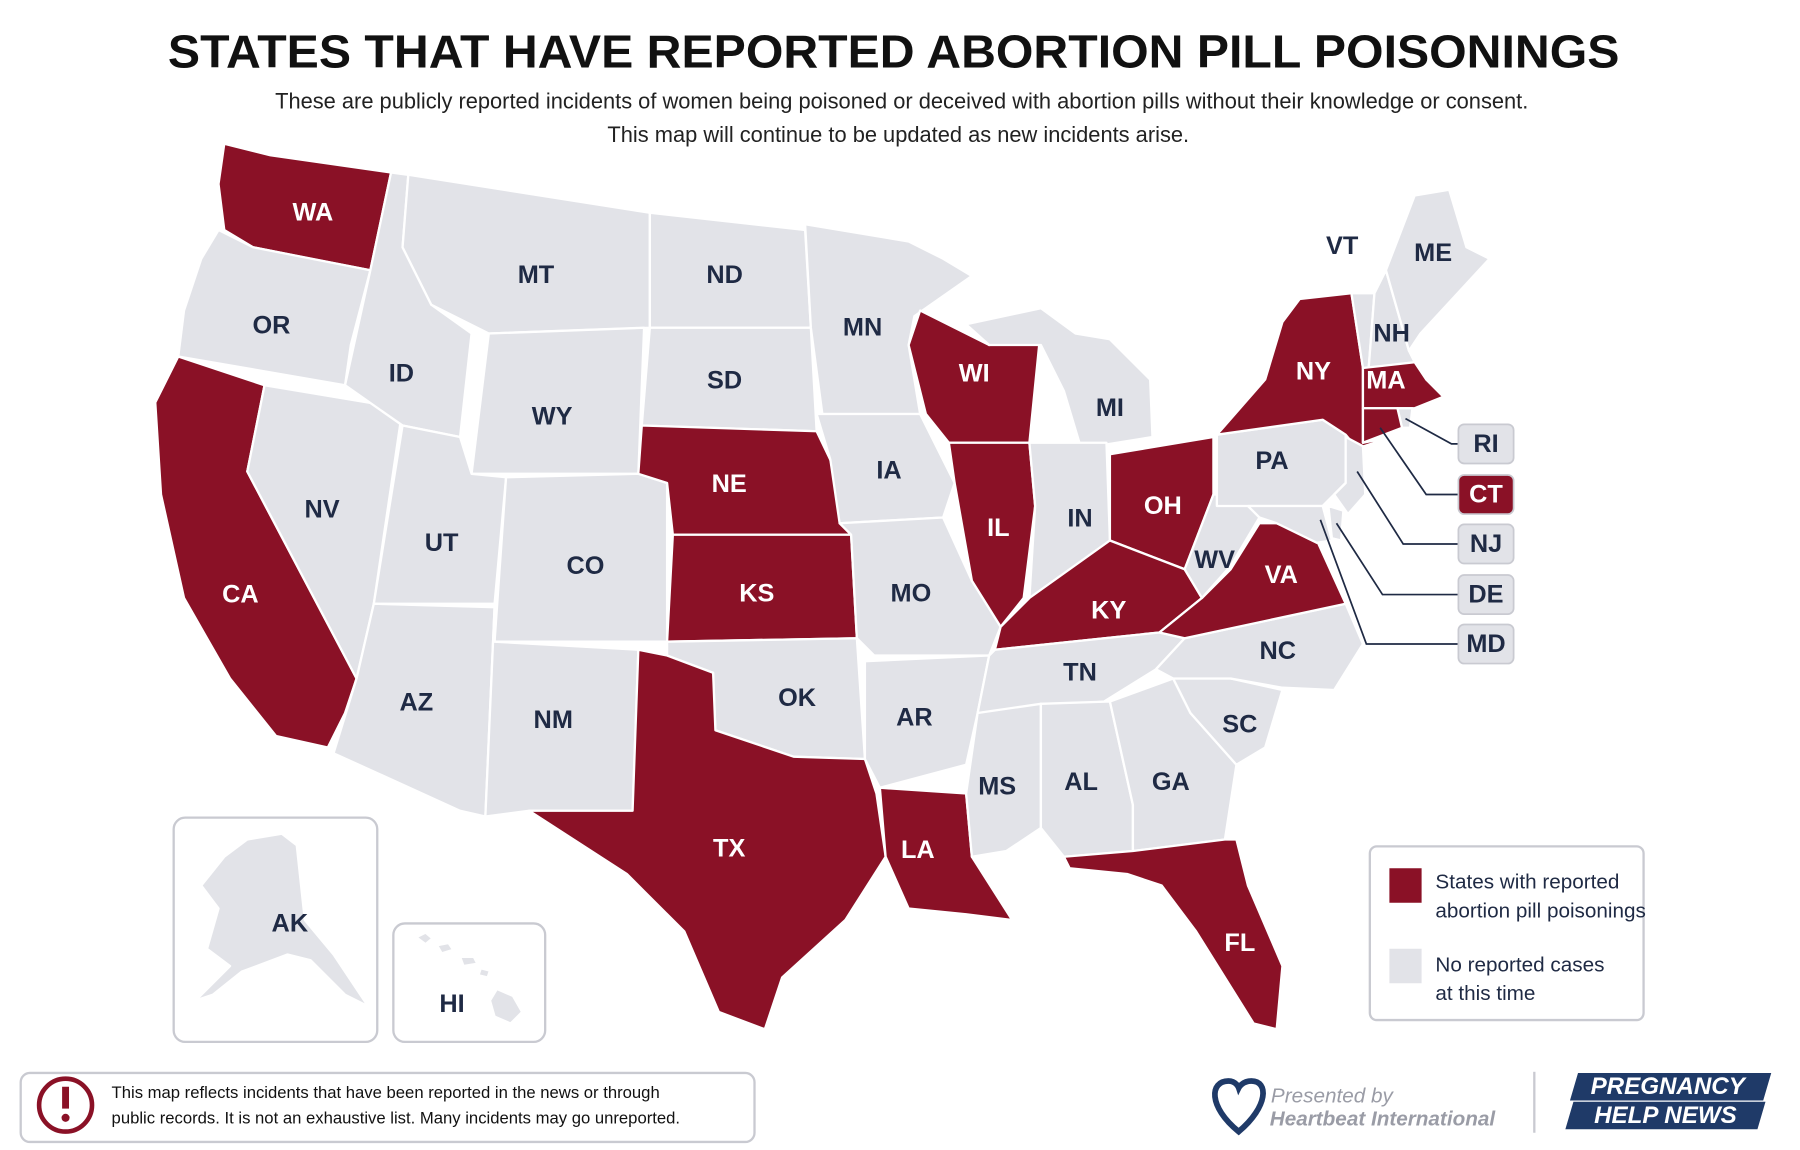  Describe the element at coordinates (1485, 993) in the screenshot. I see `legend-label: at this time` at that location.